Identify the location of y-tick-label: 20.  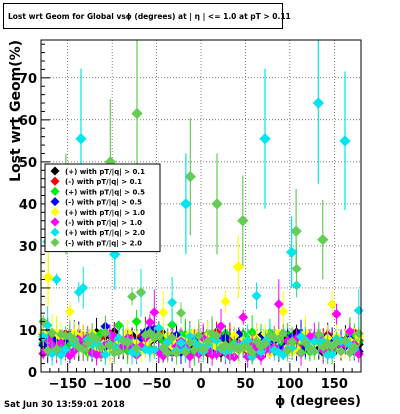
(28, 289).